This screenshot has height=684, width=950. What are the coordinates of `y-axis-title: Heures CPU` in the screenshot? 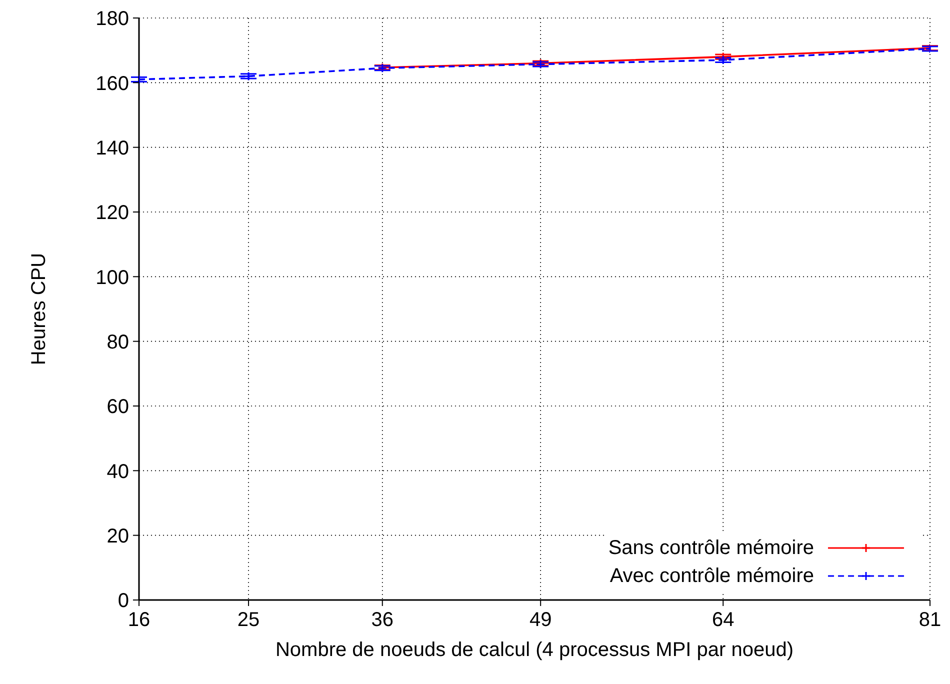 It's located at (39, 309).